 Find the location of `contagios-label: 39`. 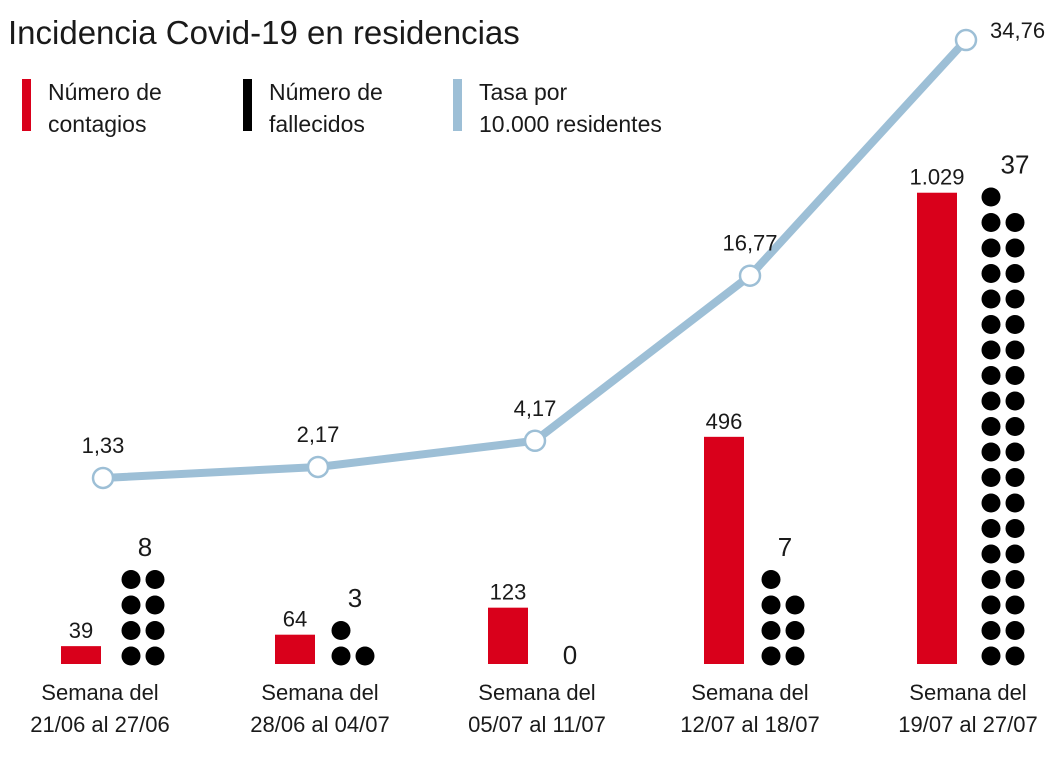

contagios-label: 39 is located at coordinates (81, 630).